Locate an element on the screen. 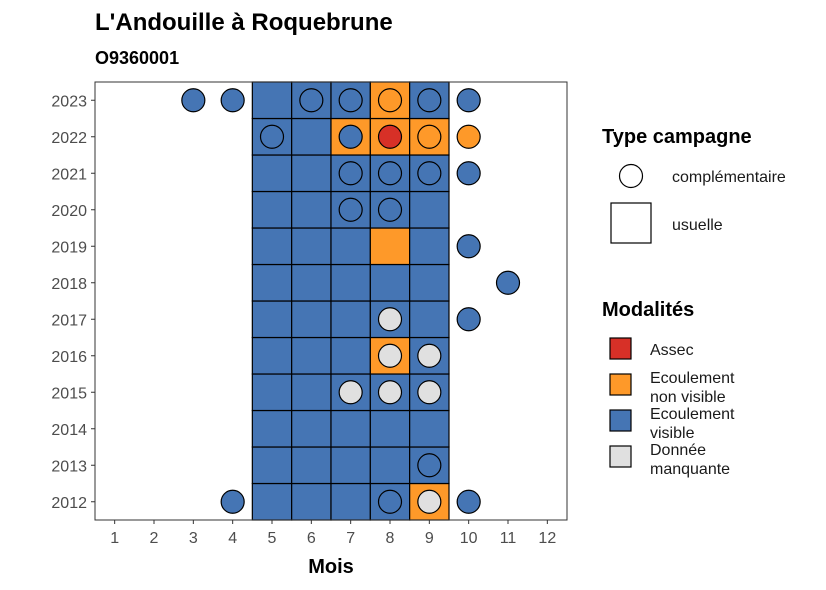 The image size is (826, 590). y-tick-label: 2016 is located at coordinates (69, 357).